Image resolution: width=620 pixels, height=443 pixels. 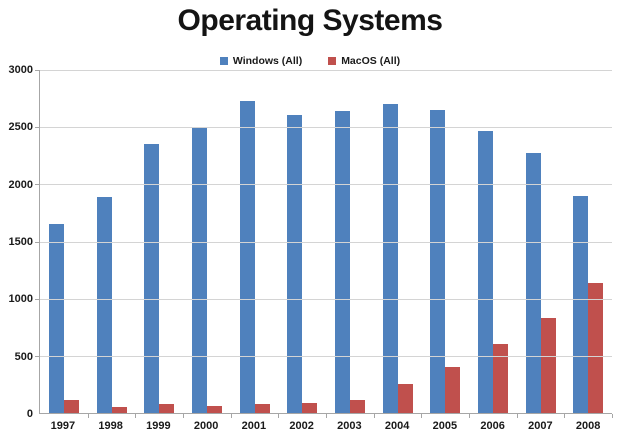 What do you see at coordinates (20, 70) in the screenshot?
I see `y-tick-label: 3000` at bounding box center [20, 70].